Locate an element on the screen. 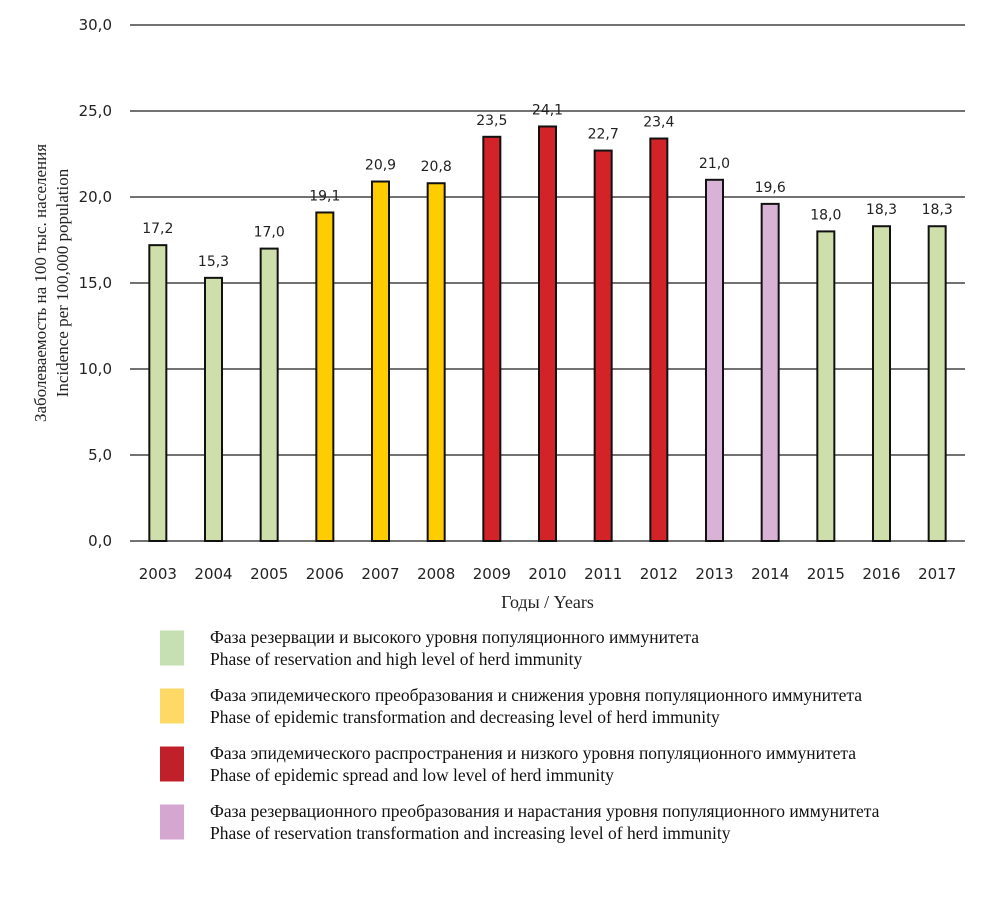 Image resolution: width=1000 pixels, height=922 pixels. data-label-2010: 24,1 is located at coordinates (547, 110).